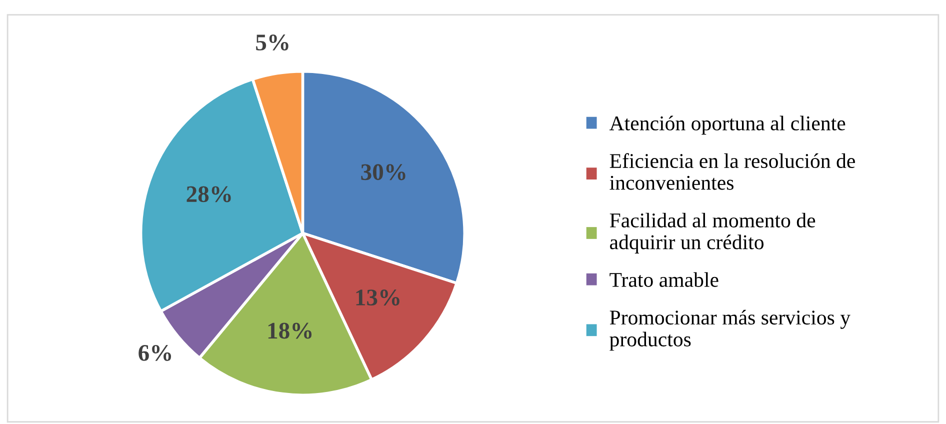 Image resolution: width=946 pixels, height=424 pixels. Describe the element at coordinates (378, 298) in the screenshot. I see `data-label: 13%` at that location.